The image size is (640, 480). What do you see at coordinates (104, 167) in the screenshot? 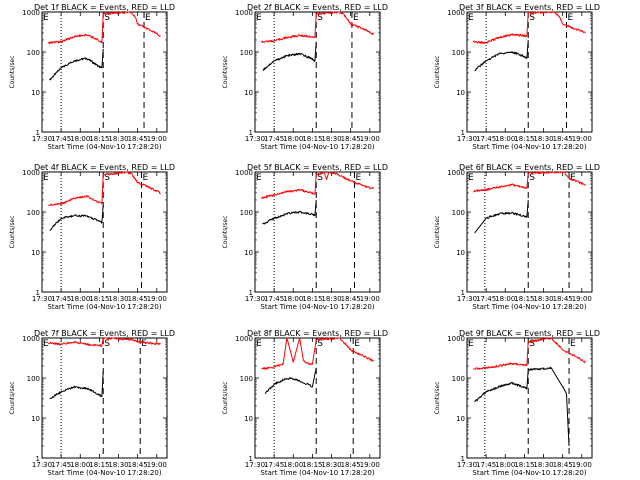
I see `plot-title: Det 4f BLACK = Events, RED = LLD` at bounding box center [104, 167].